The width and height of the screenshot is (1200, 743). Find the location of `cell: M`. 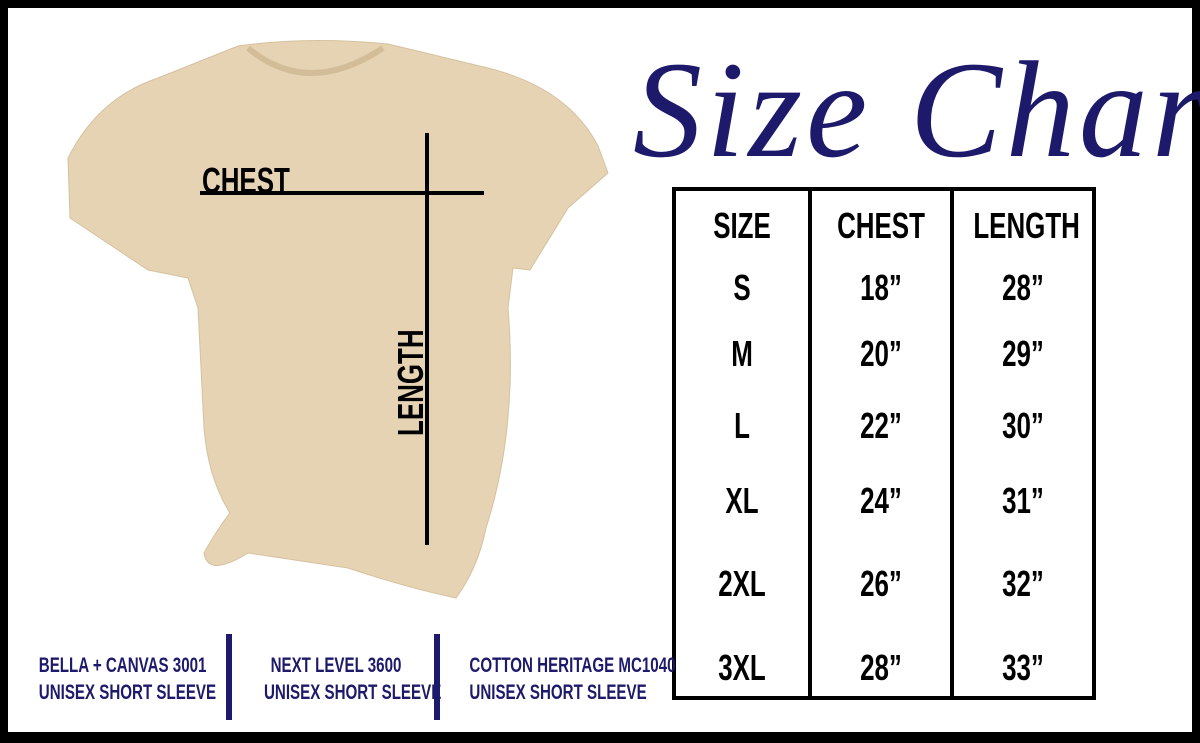

cell: M is located at coordinates (742, 353).